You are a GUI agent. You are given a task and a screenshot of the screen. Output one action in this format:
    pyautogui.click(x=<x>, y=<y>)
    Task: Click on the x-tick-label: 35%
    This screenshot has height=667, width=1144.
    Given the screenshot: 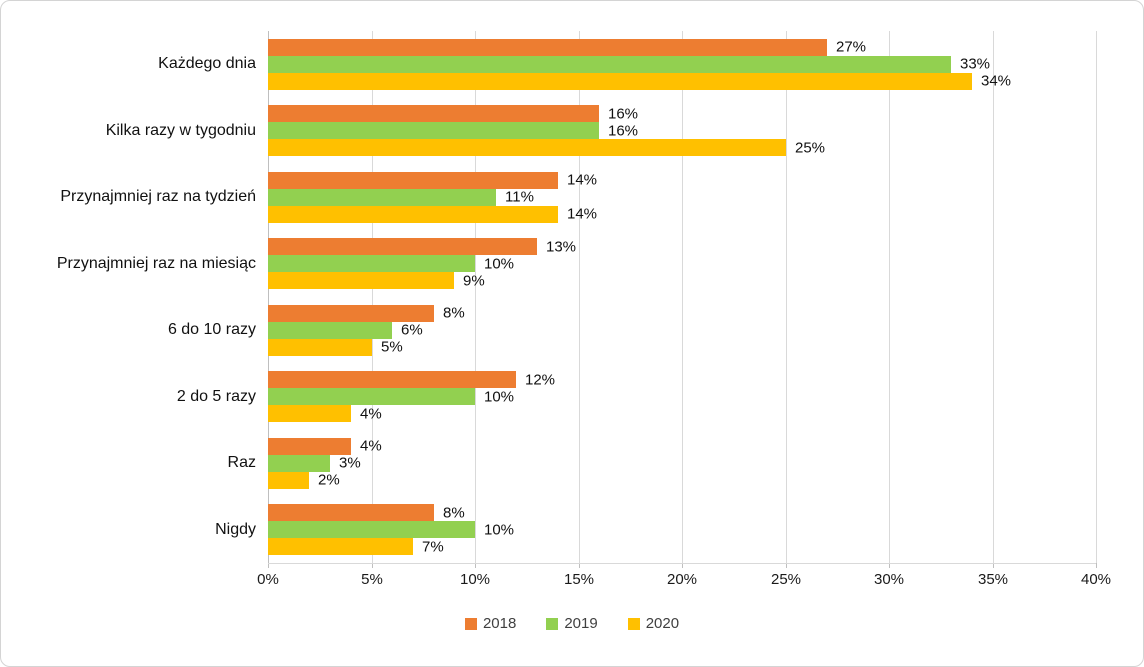 What is the action you would take?
    pyautogui.click(x=993, y=579)
    